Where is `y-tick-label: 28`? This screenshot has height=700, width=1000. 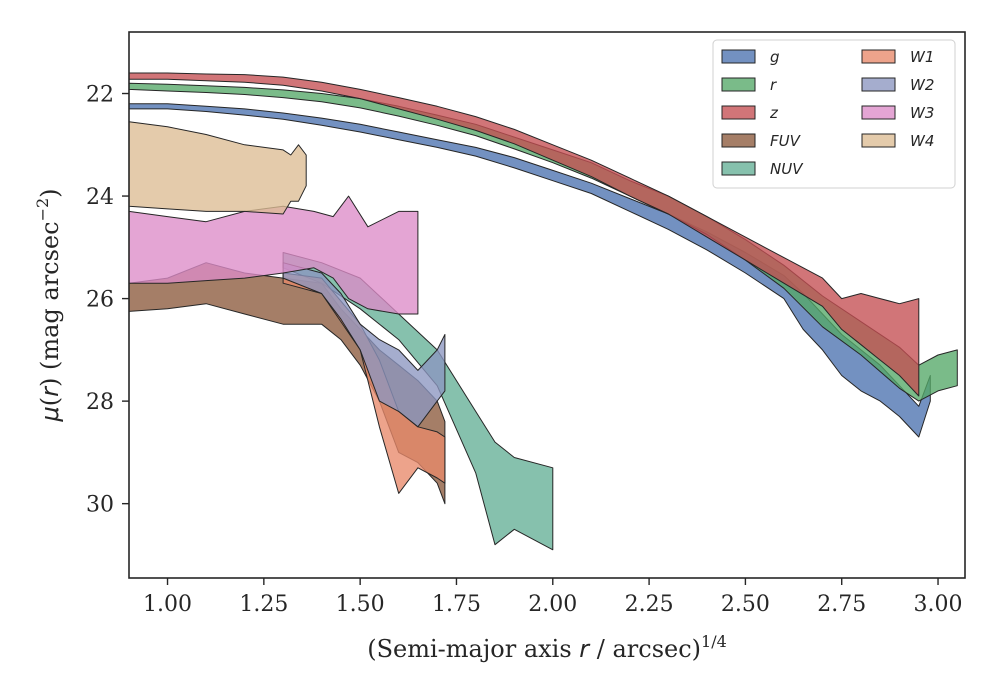
y-tick-label: 28 is located at coordinates (100, 402).